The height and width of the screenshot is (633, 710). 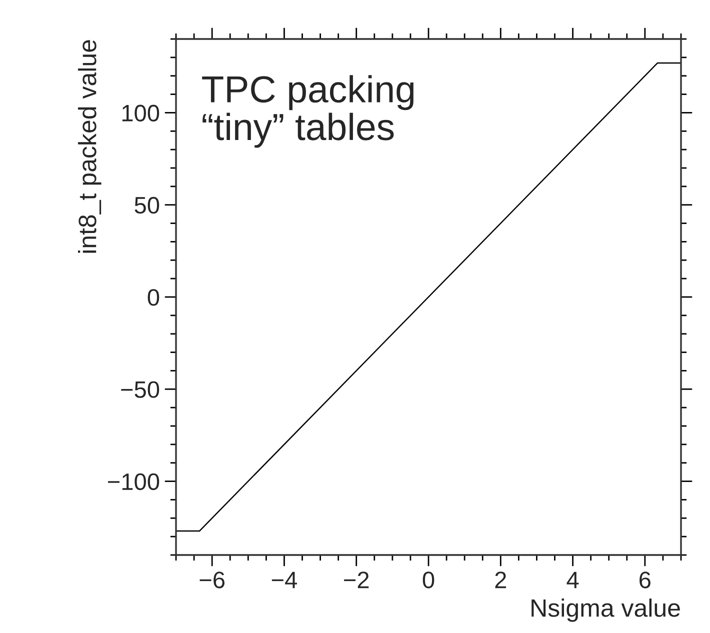 What do you see at coordinates (500, 580) in the screenshot?
I see `x-tick-label: 2` at bounding box center [500, 580].